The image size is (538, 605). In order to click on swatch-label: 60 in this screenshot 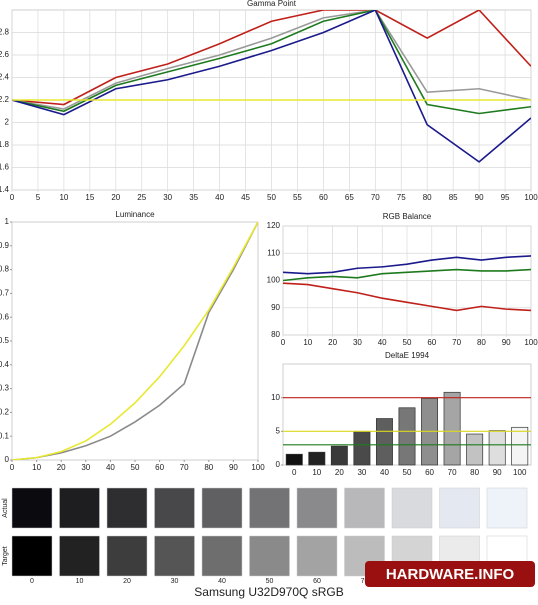, I will do `click(317, 581)`.